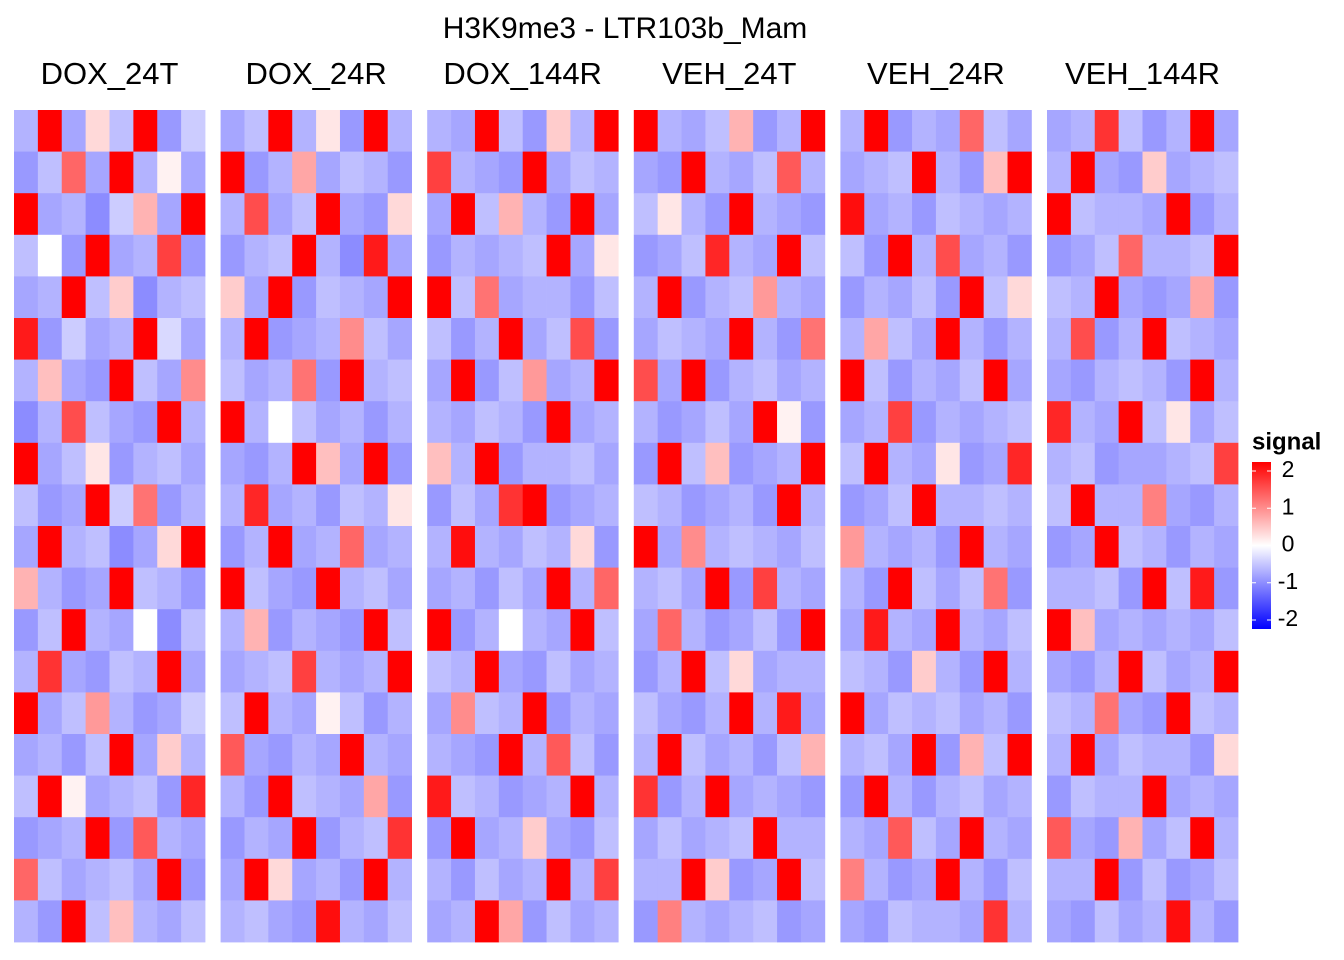  I want to click on panel-title: DOX_144R, so click(522, 73).